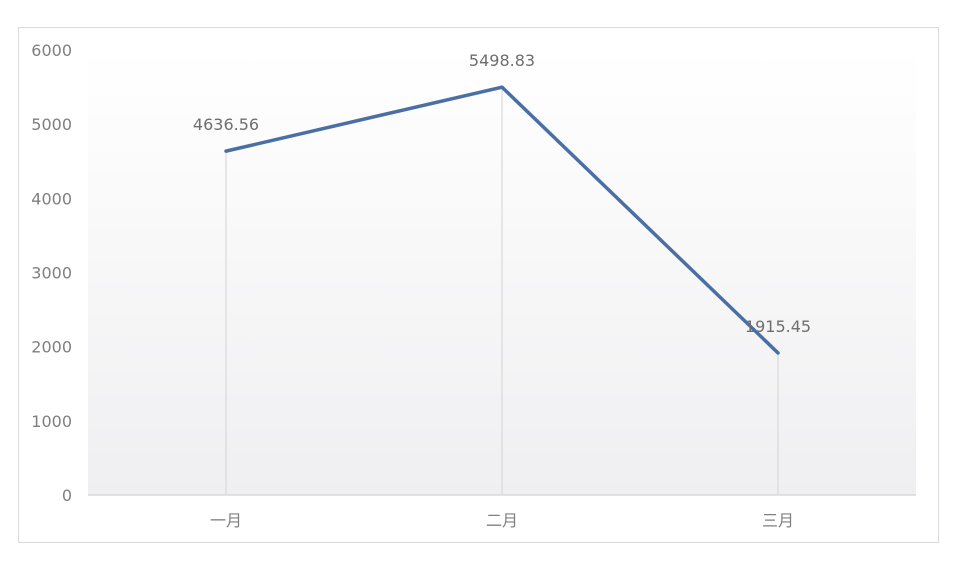 This screenshot has width=960, height=564. What do you see at coordinates (51, 421) in the screenshot?
I see `y-tick-label: 1000` at bounding box center [51, 421].